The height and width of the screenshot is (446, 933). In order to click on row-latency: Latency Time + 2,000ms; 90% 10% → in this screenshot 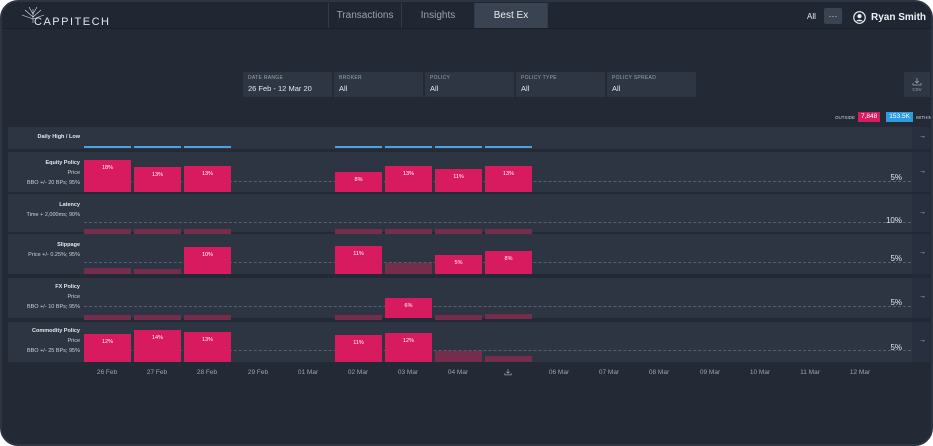, I will do `click(469, 214)`.